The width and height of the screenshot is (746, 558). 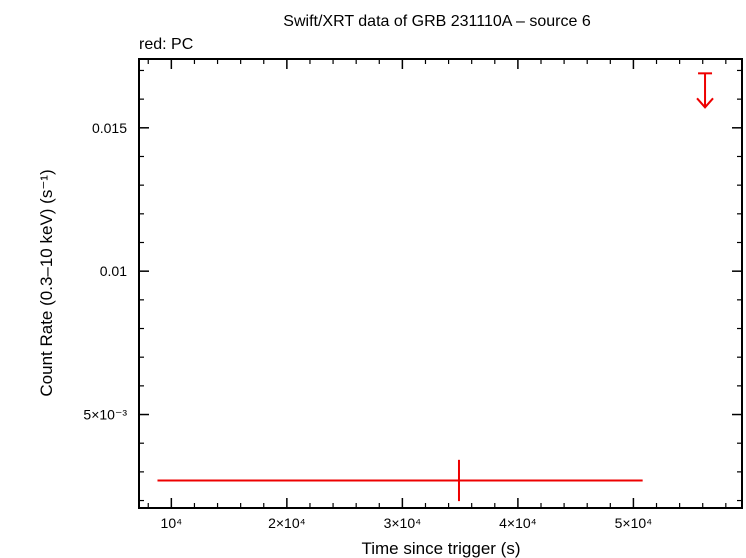 I want to click on upper-limit-arrowhead, so click(x=705, y=103).